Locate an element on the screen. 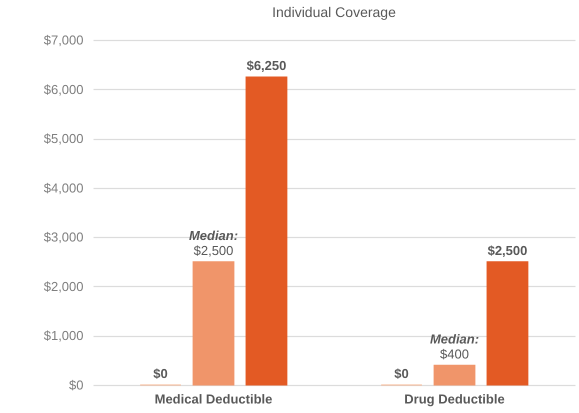 The width and height of the screenshot is (579, 413). chart-title: Individual Coverage is located at coordinates (334, 12).